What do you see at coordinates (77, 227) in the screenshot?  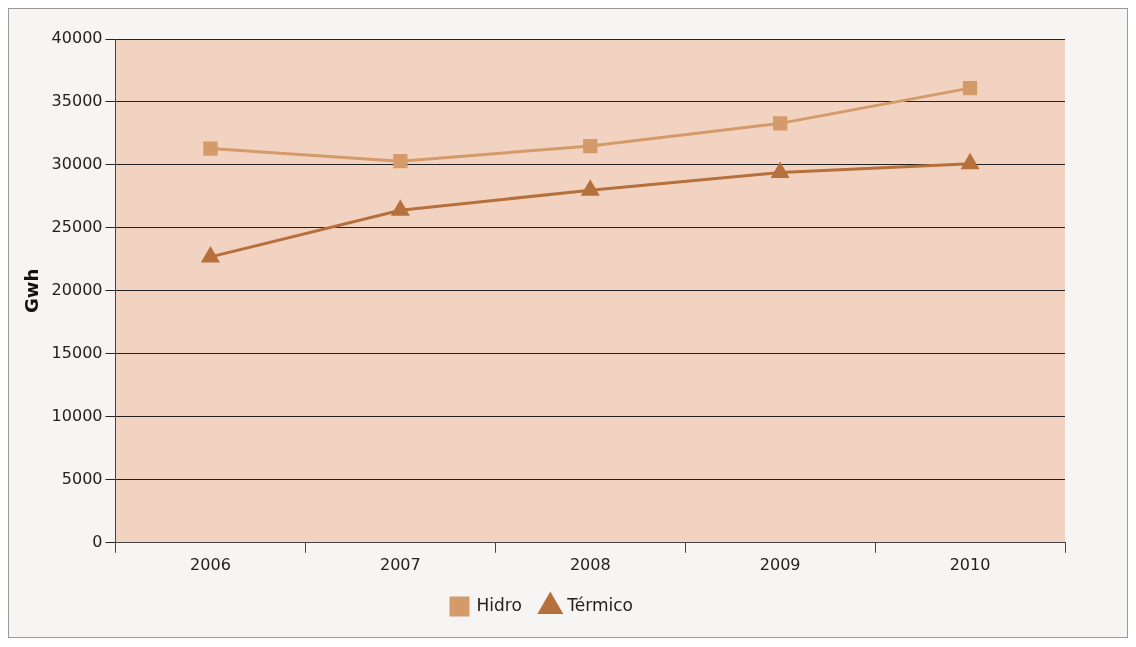 I see `y-tick-label: 25000` at bounding box center [77, 227].